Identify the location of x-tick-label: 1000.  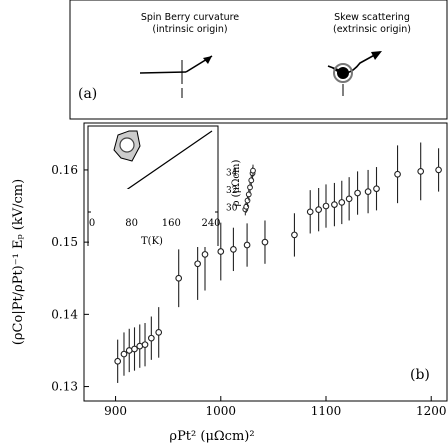
(221, 411).